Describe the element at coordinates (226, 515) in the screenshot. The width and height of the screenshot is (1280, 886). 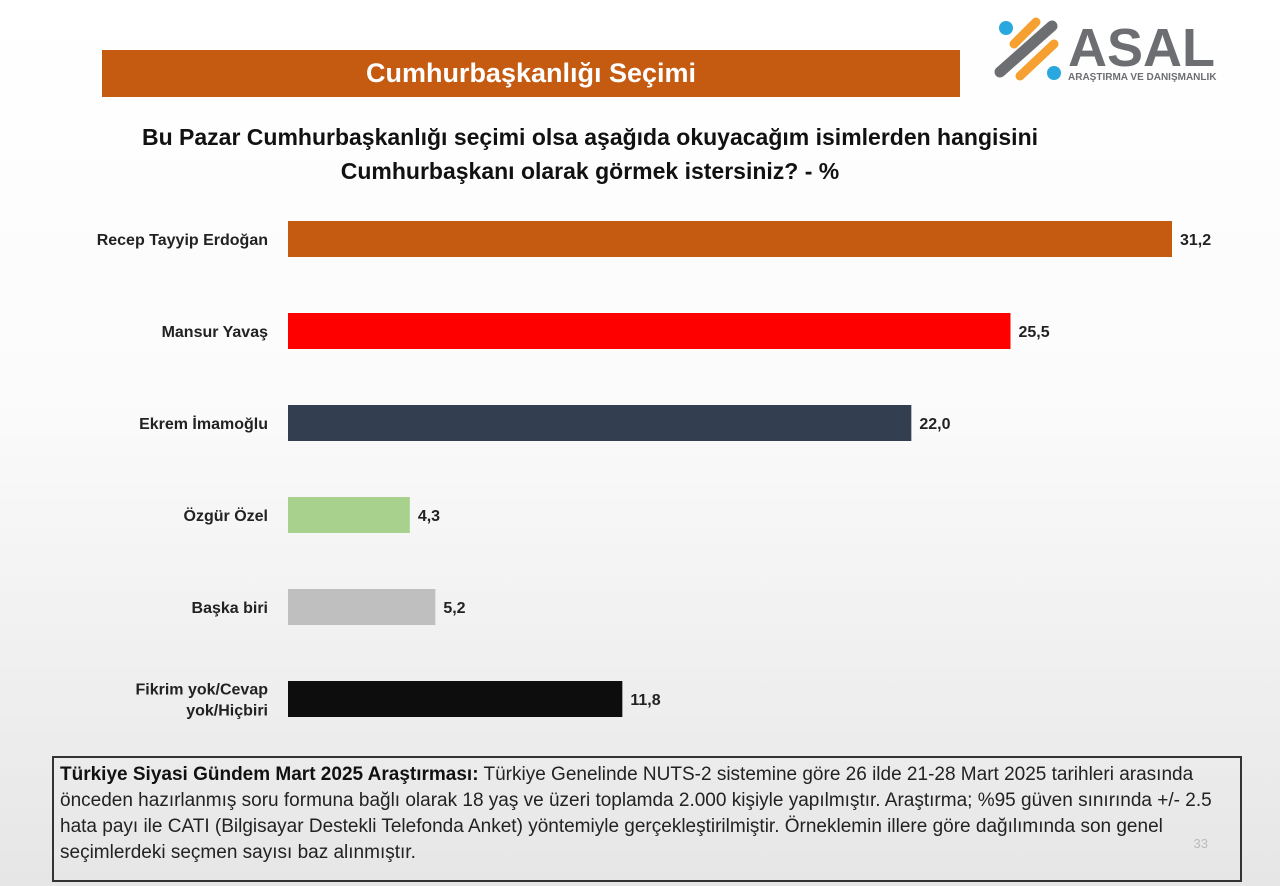
I see `category-label: Özgür Özel` at that location.